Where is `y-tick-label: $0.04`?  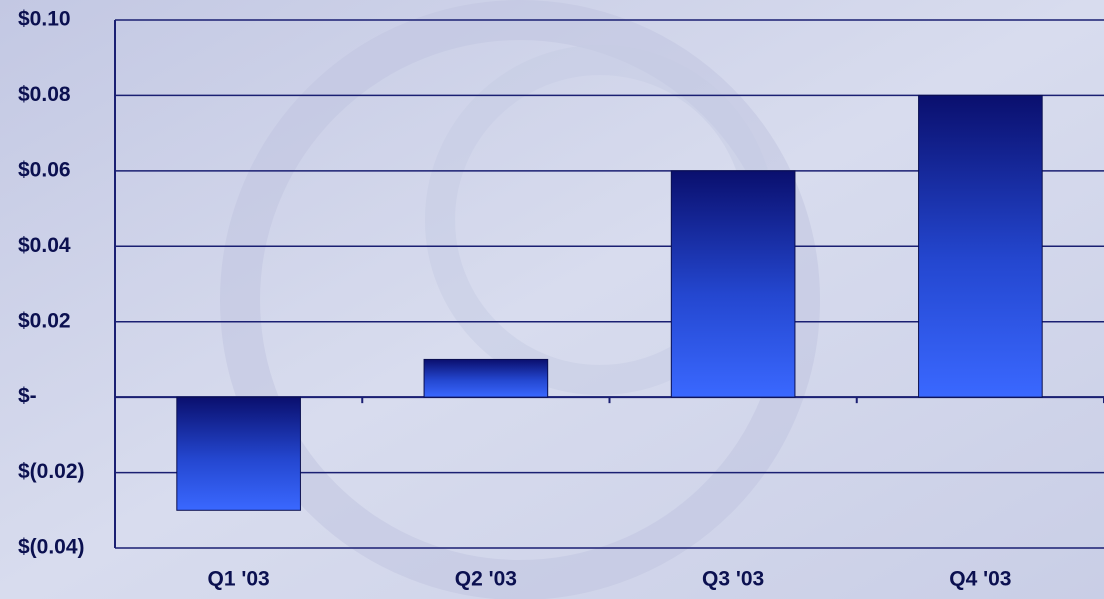
y-tick-label: $0.04 is located at coordinates (44, 245).